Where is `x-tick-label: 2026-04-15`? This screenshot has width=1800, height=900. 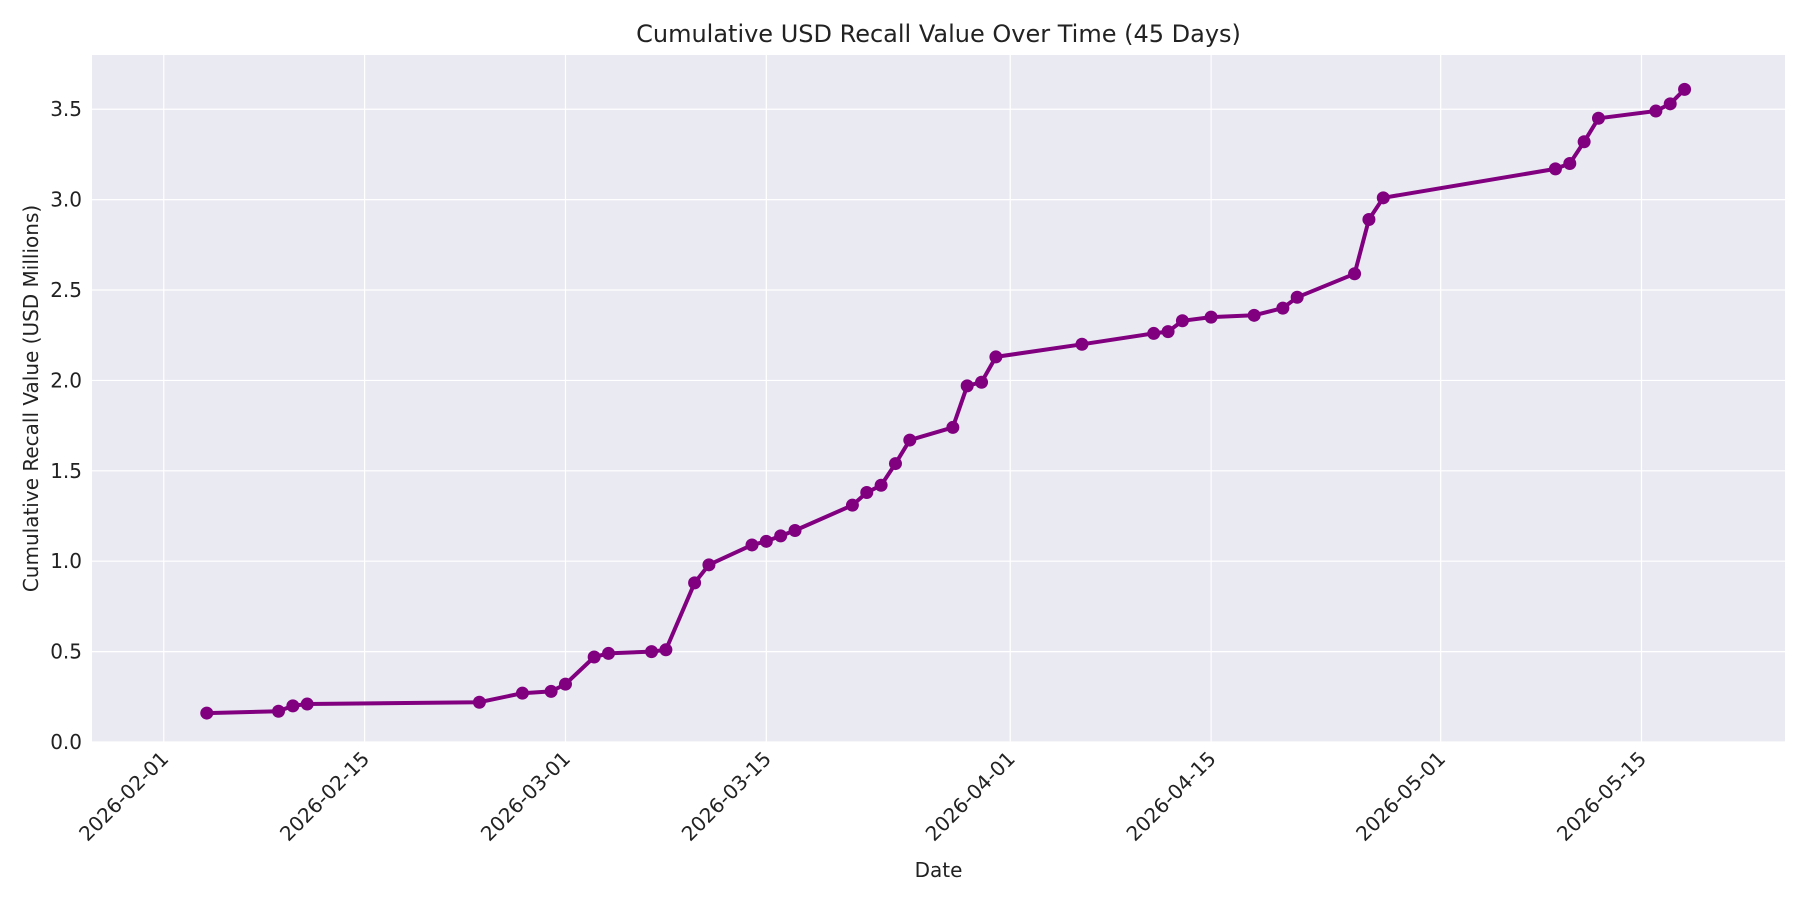
x-tick-label: 2026-04-15 is located at coordinates (1170, 796).